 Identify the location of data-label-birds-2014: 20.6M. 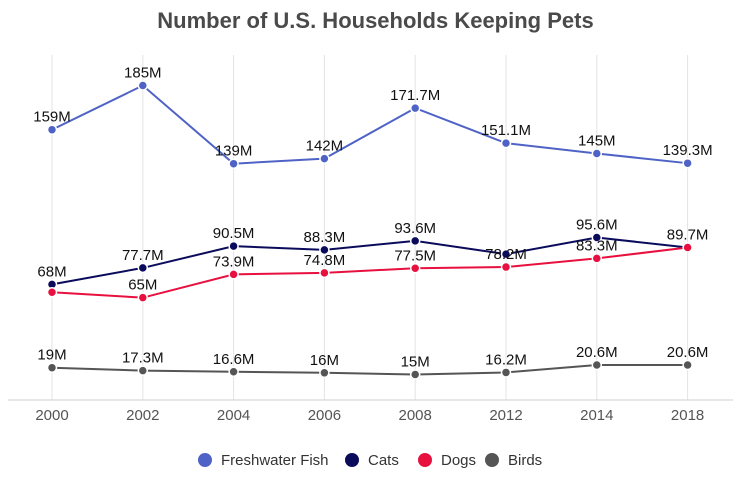
(597, 352).